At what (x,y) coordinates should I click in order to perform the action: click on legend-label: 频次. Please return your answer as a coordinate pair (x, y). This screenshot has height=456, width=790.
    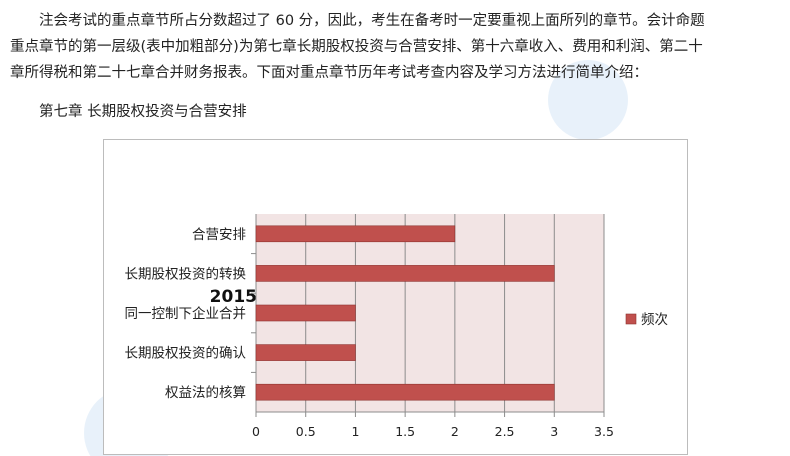
    Looking at the image, I should click on (654, 320).